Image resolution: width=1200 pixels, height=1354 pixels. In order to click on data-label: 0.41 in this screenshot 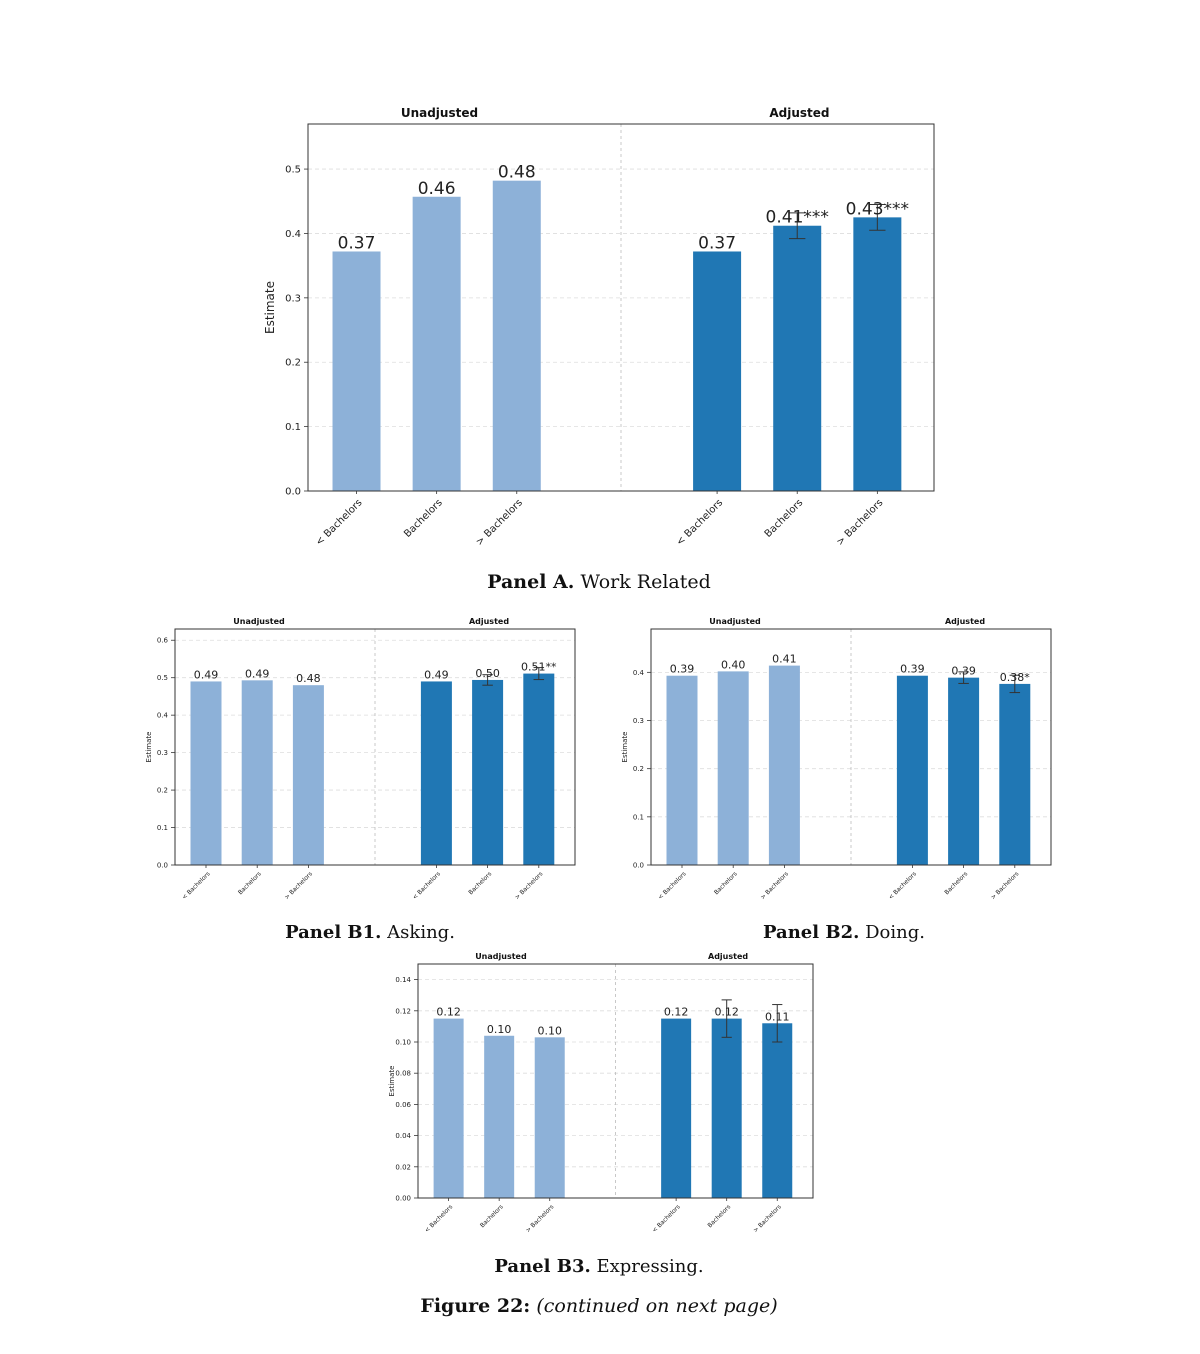, I will do `click(784, 659)`.